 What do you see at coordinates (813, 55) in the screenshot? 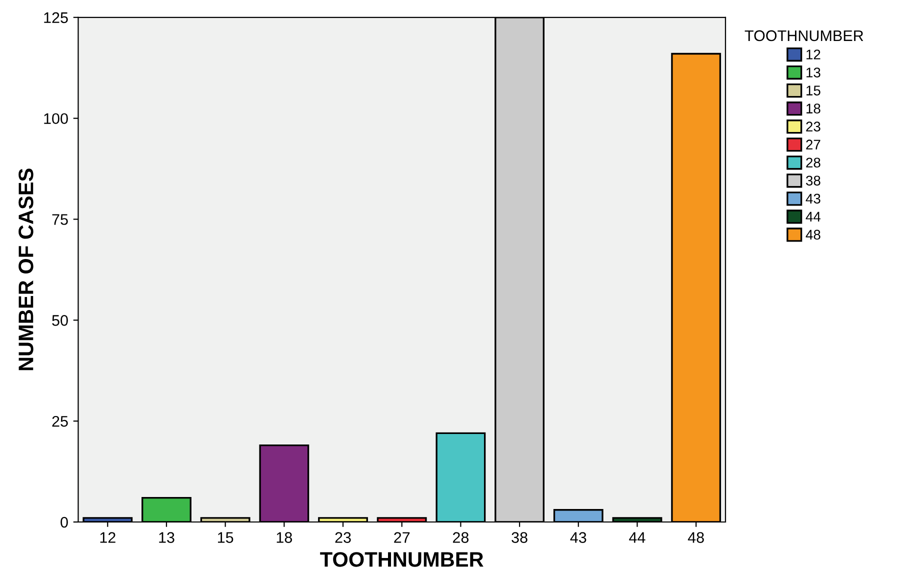
I see `legend-label: 12` at bounding box center [813, 55].